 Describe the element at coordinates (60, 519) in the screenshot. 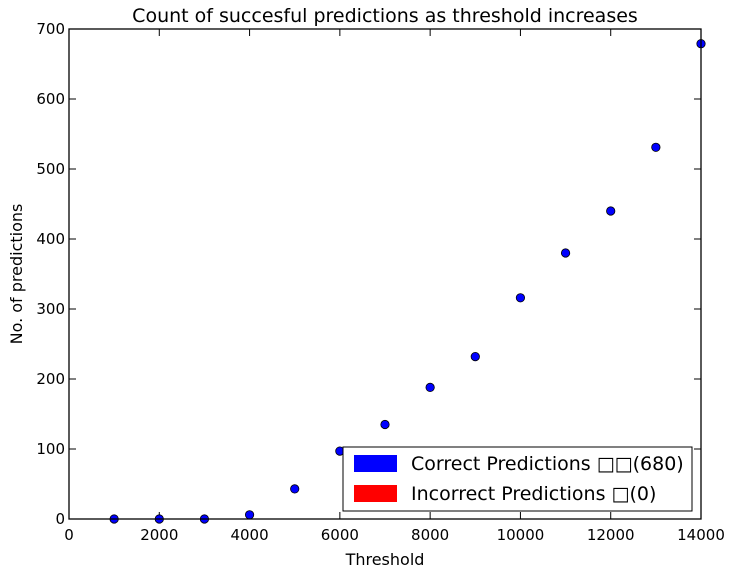

I see `y-tick-label: 0` at that location.